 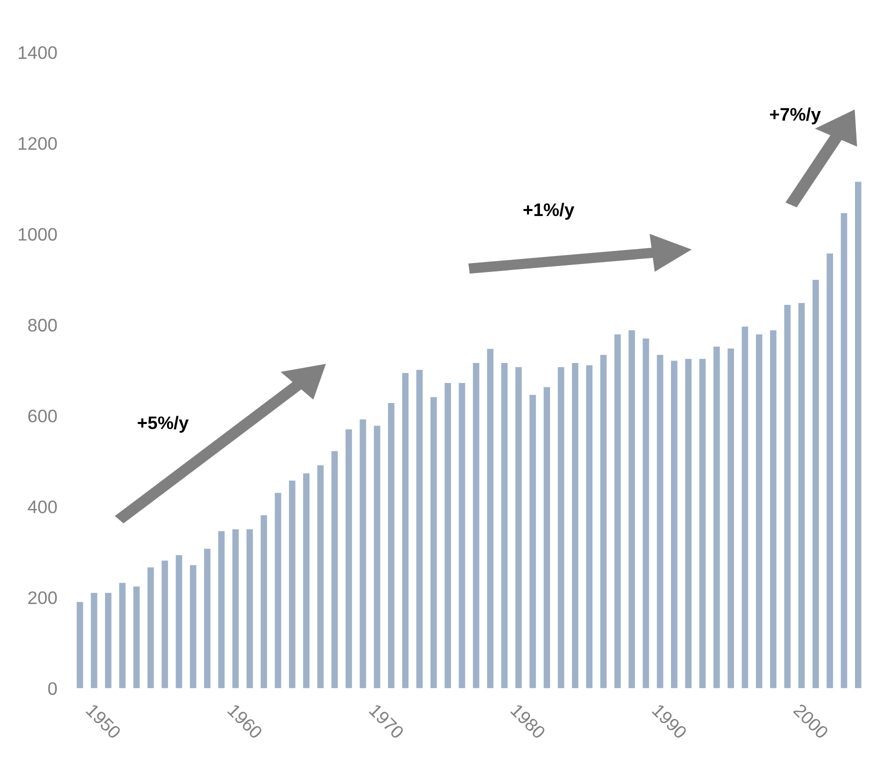 I want to click on annotation: +5%/y, so click(x=163, y=424).